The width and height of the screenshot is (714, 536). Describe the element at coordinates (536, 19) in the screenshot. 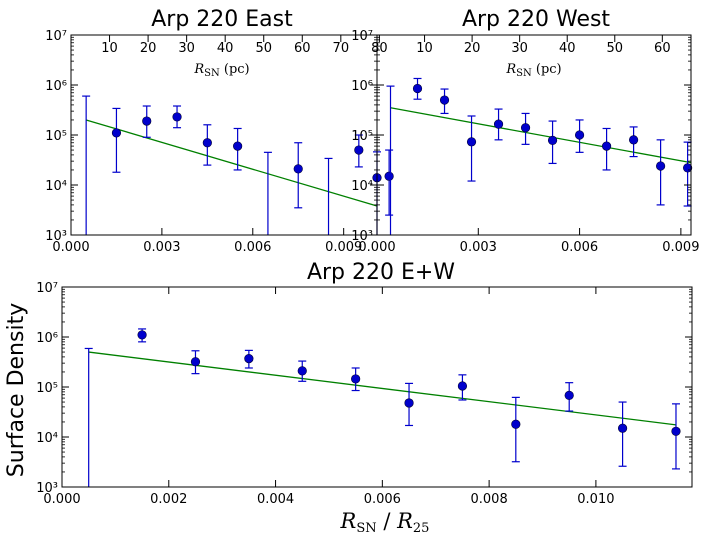

I see `panel-title: Arp 220 West` at that location.